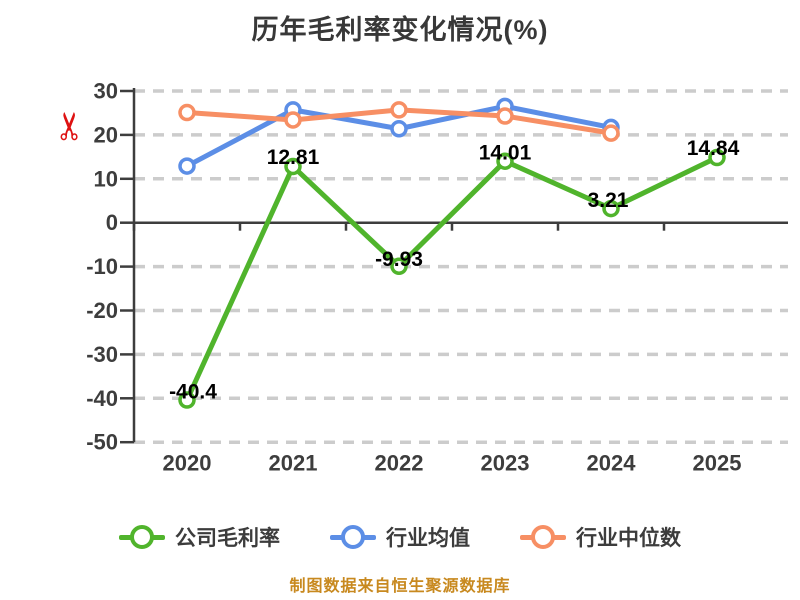 The image size is (800, 600). I want to click on y-tick-label: -20, so click(102, 310).